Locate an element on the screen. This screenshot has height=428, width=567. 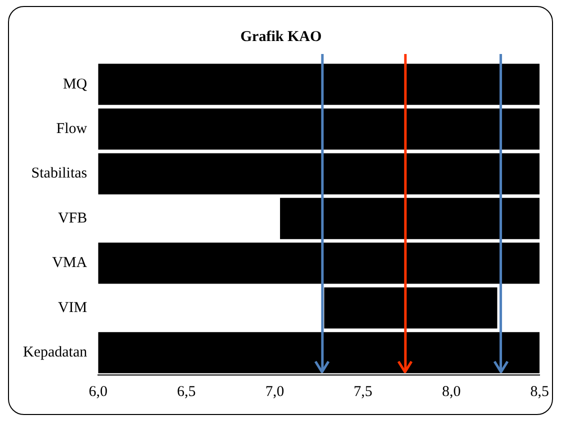
y-tick-label: Kepadatan is located at coordinates (55, 352).